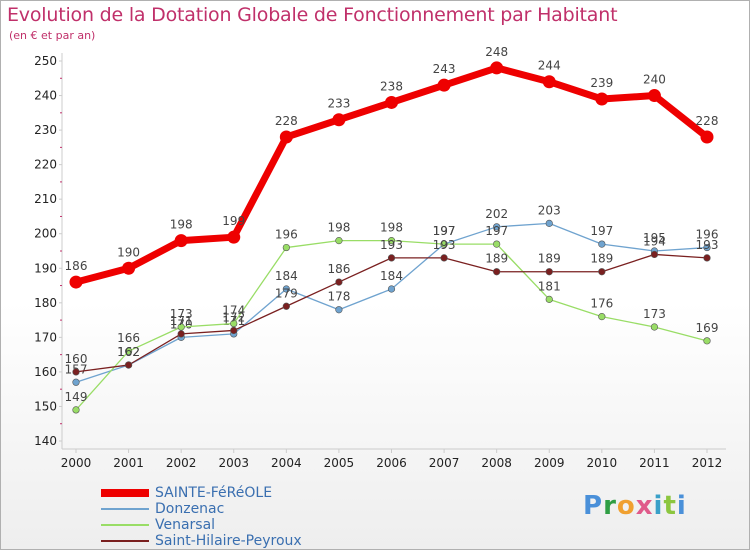 The width and height of the screenshot is (750, 550). I want to click on legend-label: Donzenac, so click(190, 509).